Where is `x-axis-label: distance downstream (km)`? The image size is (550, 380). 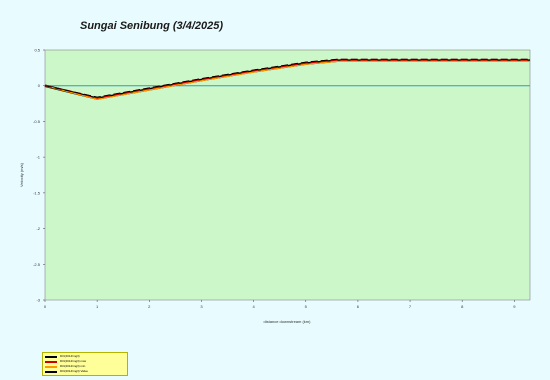
x-axis-label: distance downstream (km) is located at coordinates (288, 321).